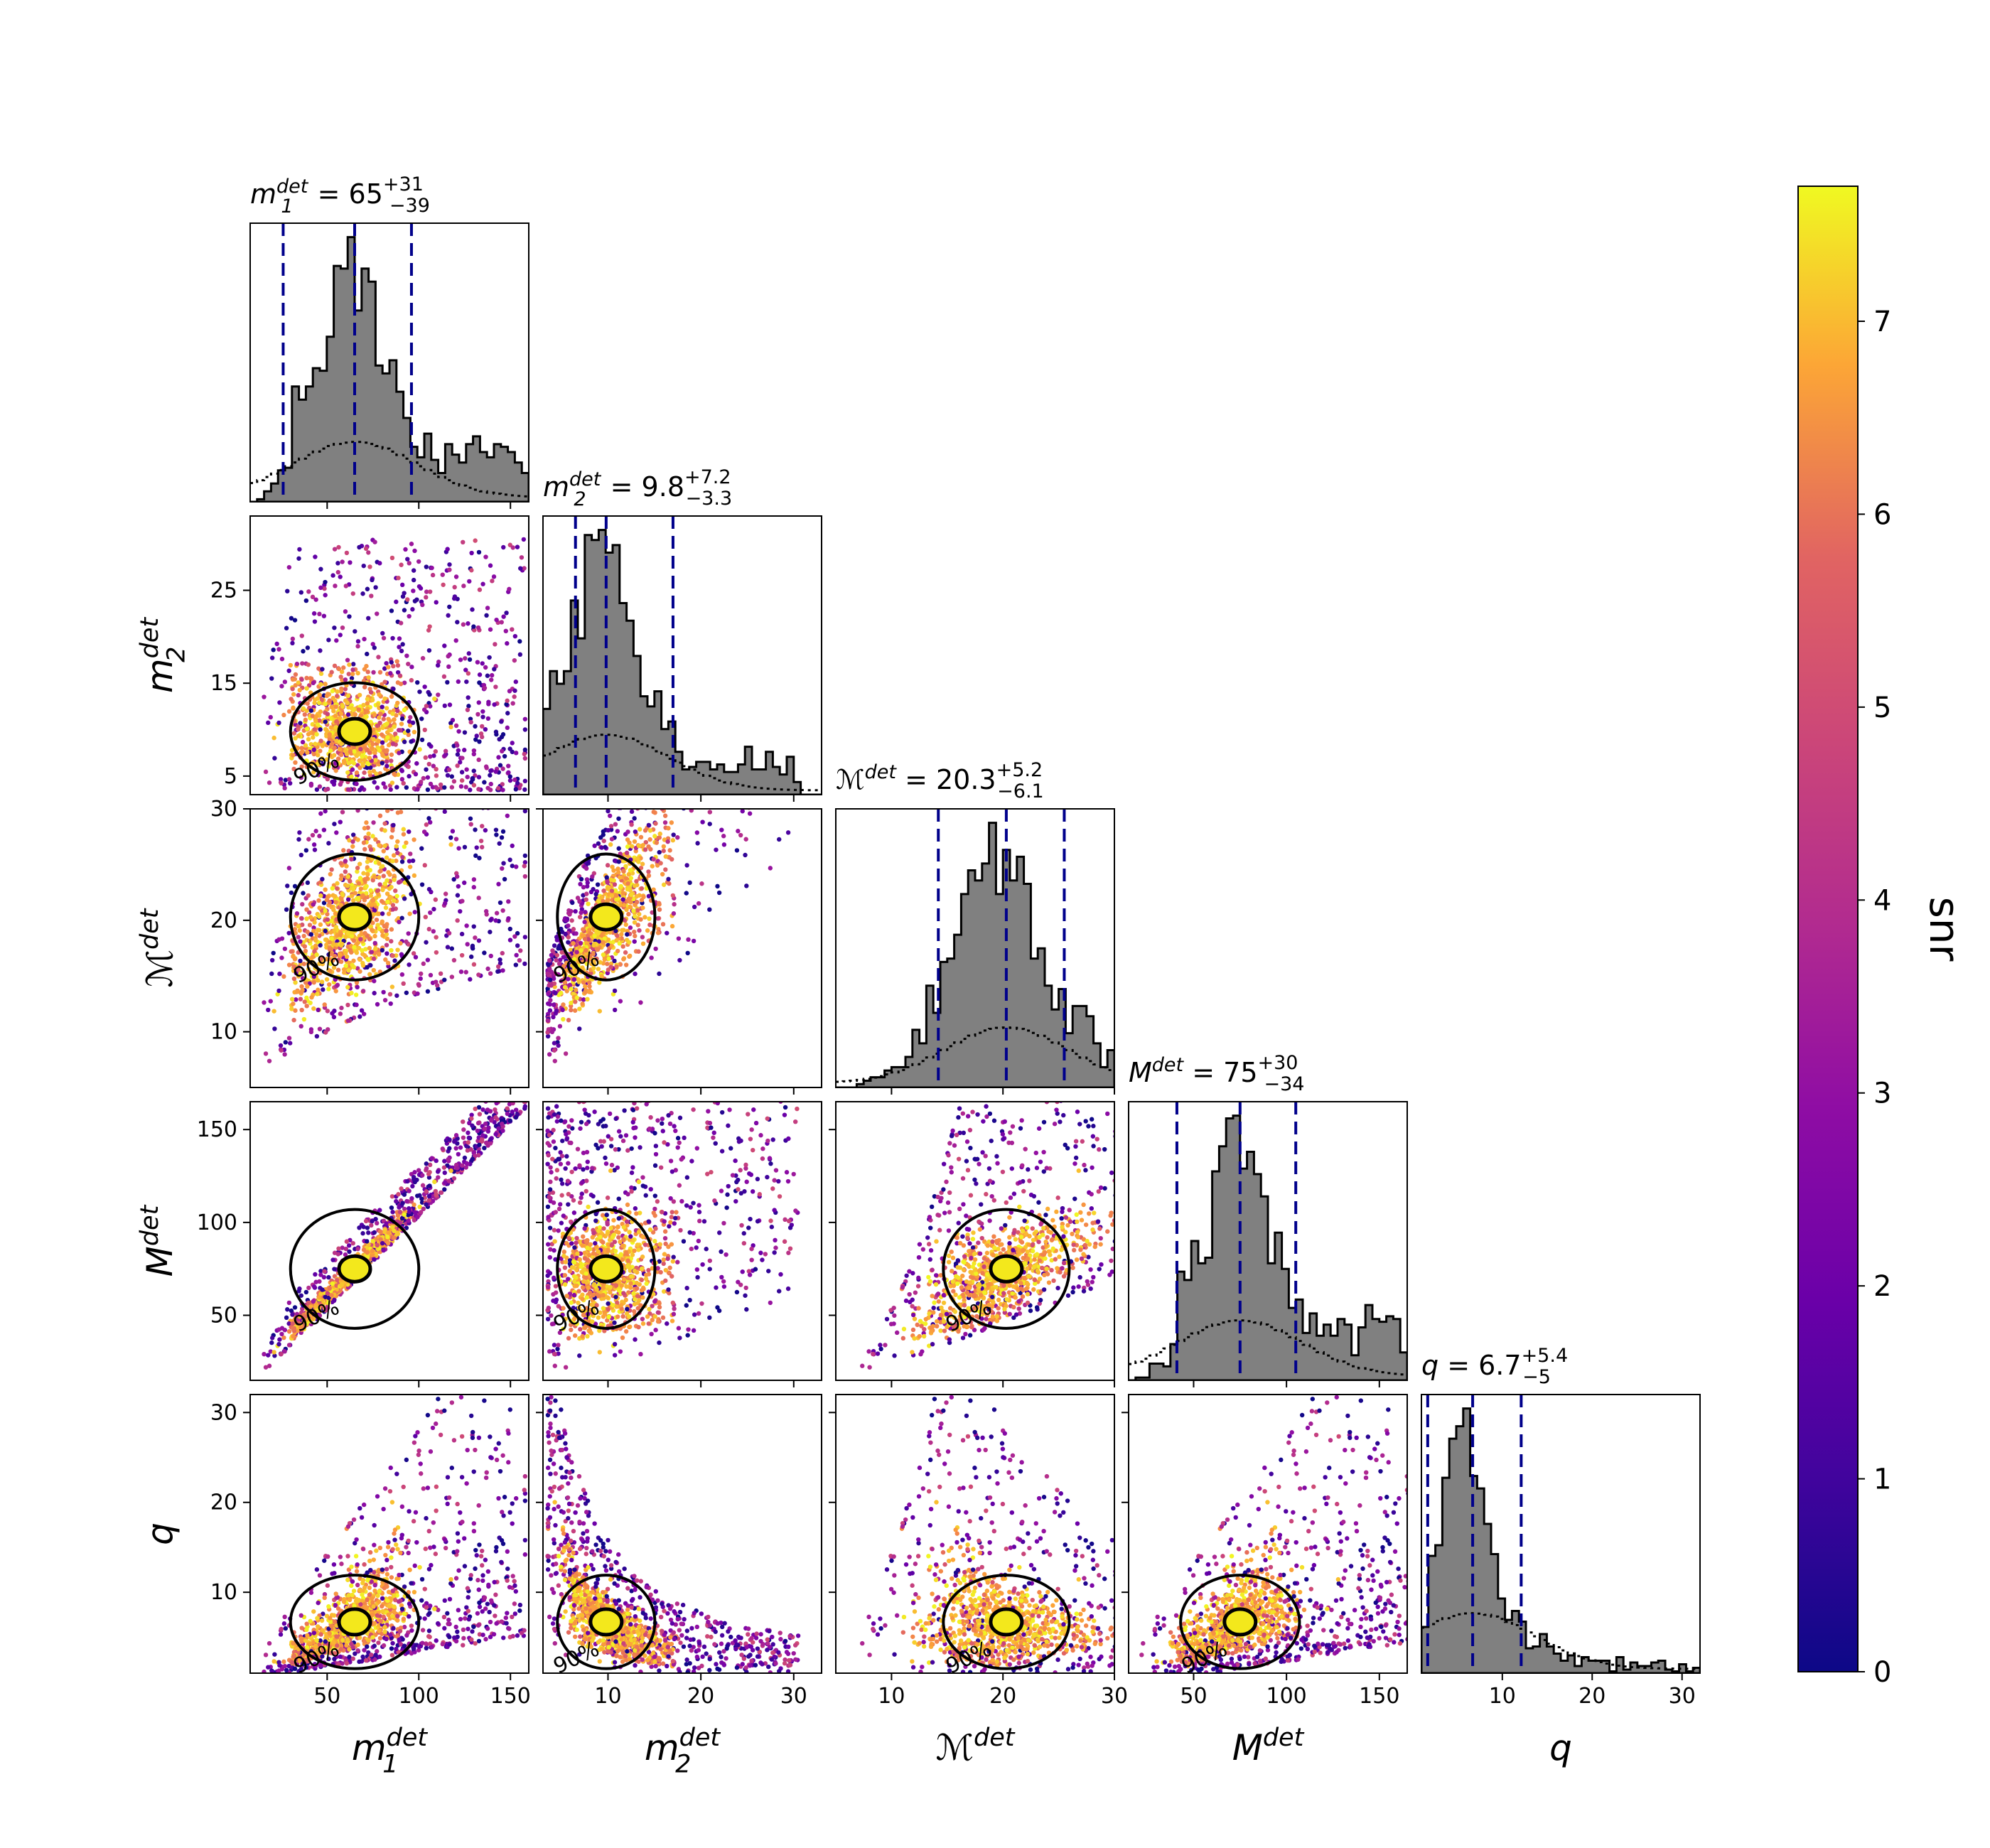 The width and height of the screenshot is (1990, 1848). Describe the element at coordinates (390, 470) in the screenshot. I see `prior-histogram-dotted` at that location.